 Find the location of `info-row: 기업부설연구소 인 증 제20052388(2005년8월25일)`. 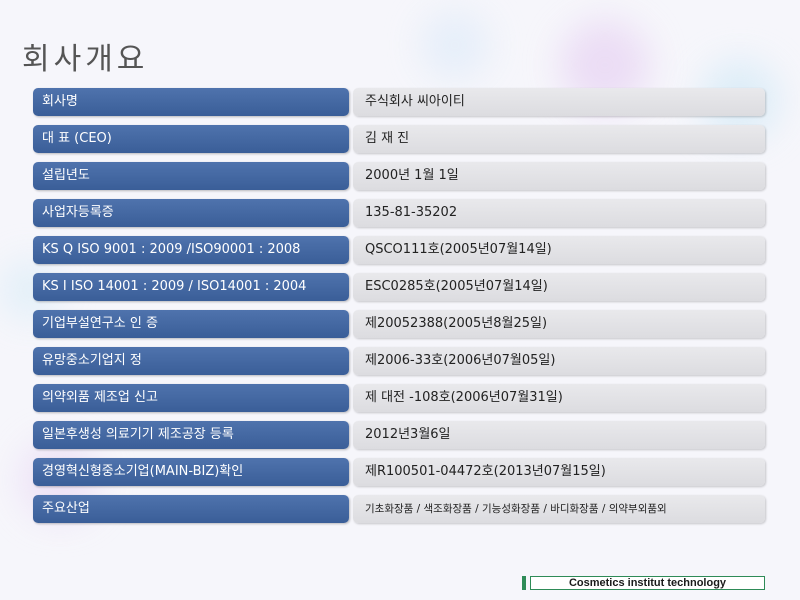

info-row: 기업부설연구소 인 증 제20052388(2005년8월25일) is located at coordinates (399, 324).